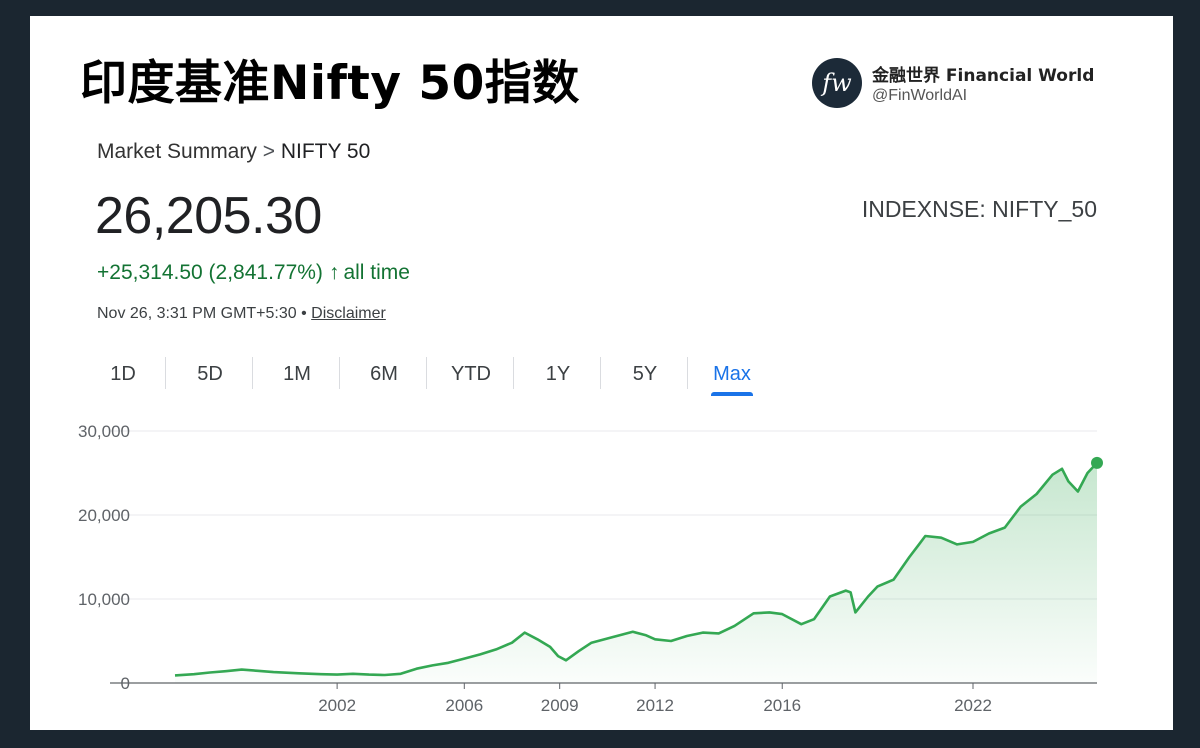 The height and width of the screenshot is (748, 1200). I want to click on breadcrumb-current: NIFTY 50, so click(325, 151).